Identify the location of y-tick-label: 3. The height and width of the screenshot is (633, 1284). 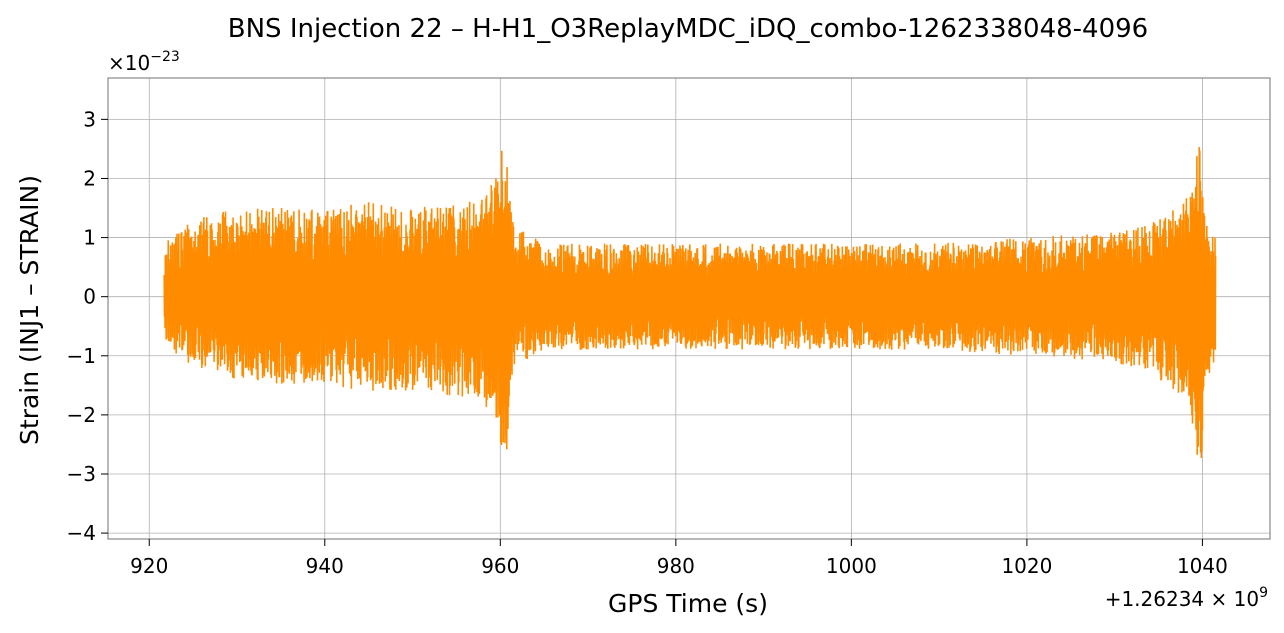
(89, 119).